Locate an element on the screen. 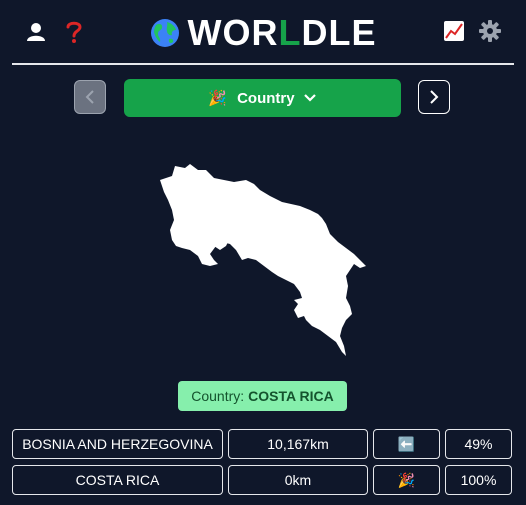 This screenshot has width=526, height=505. chevron-right-icon is located at coordinates (434, 97).